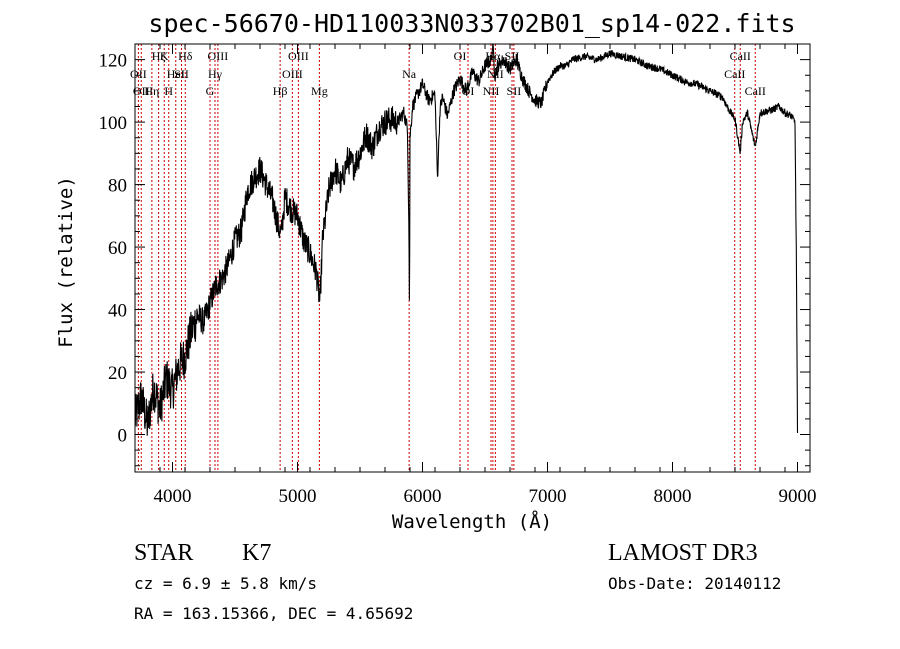  What do you see at coordinates (673, 496) in the screenshot?
I see `x-tick-label: 8000` at bounding box center [673, 496].